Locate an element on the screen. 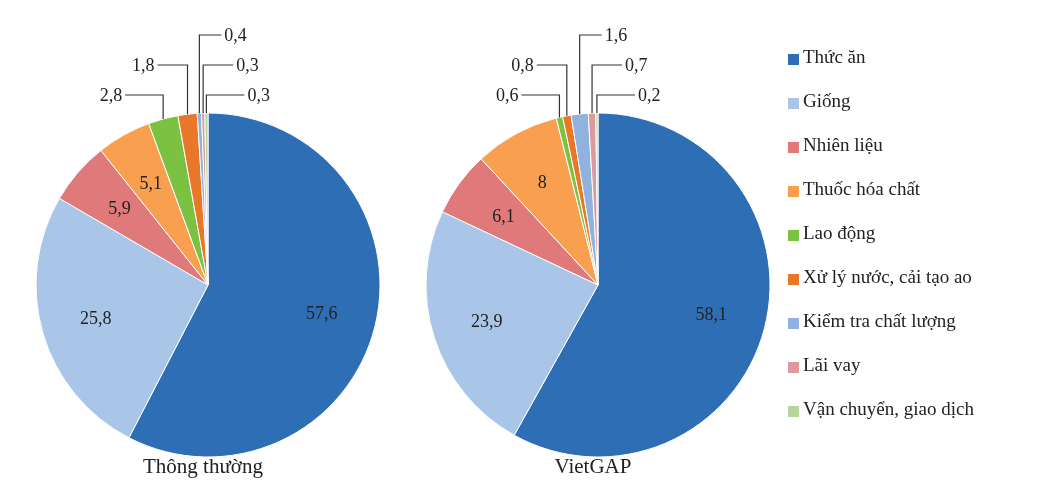 This screenshot has height=496, width=1048. text: Thông thường is located at coordinates (203, 466).